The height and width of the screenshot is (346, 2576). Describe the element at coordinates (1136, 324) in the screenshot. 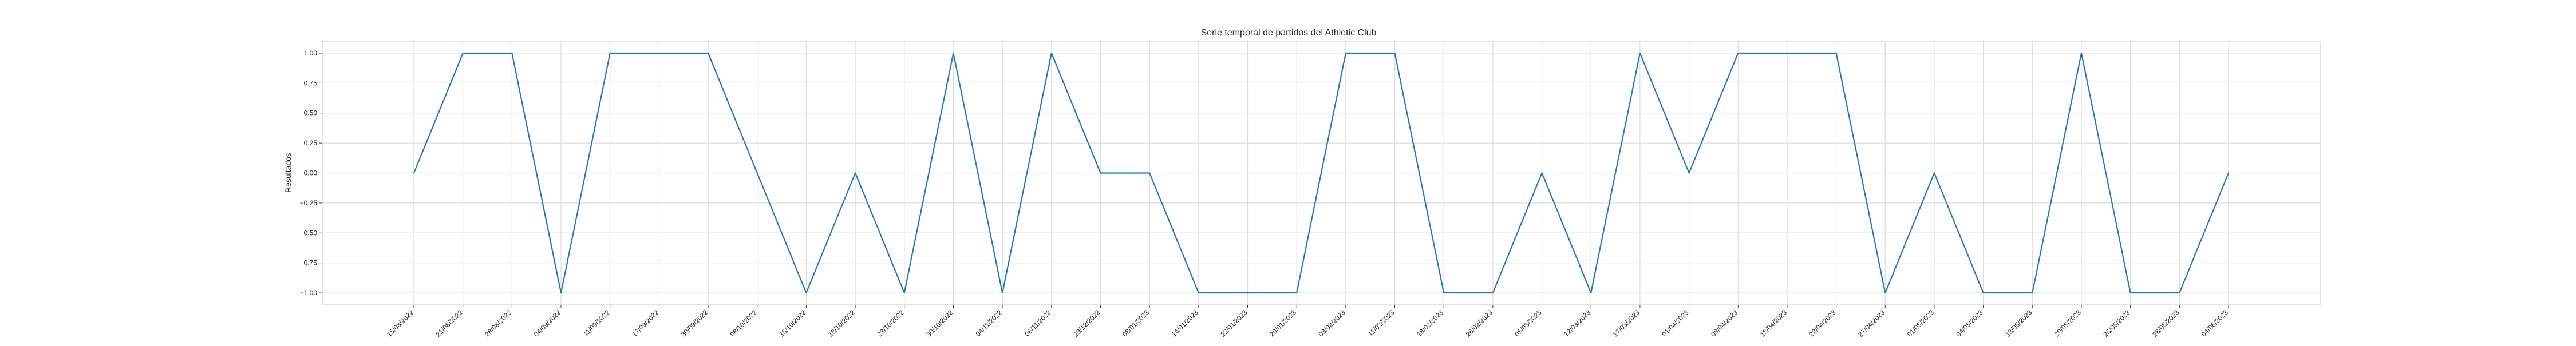

I see `x-tick-label: 08/01/2023` at that location.